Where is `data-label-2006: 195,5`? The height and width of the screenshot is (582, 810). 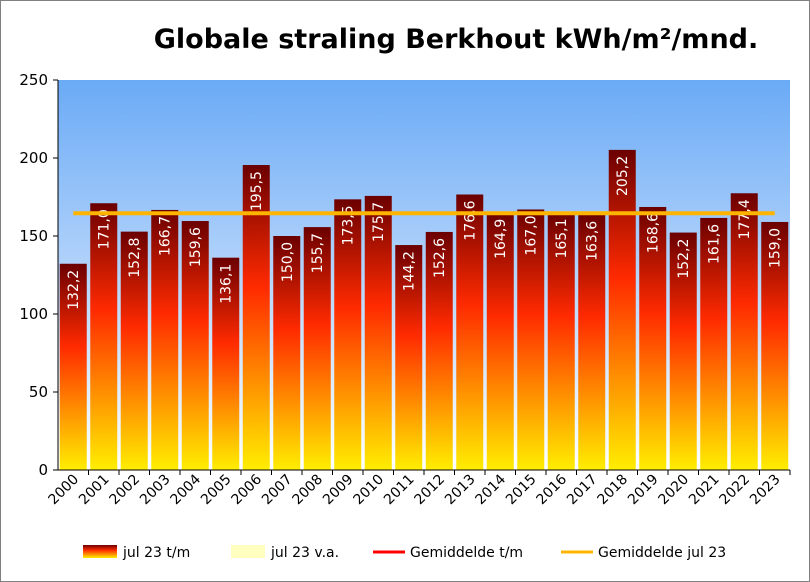 data-label-2006: 195,5 is located at coordinates (257, 191).